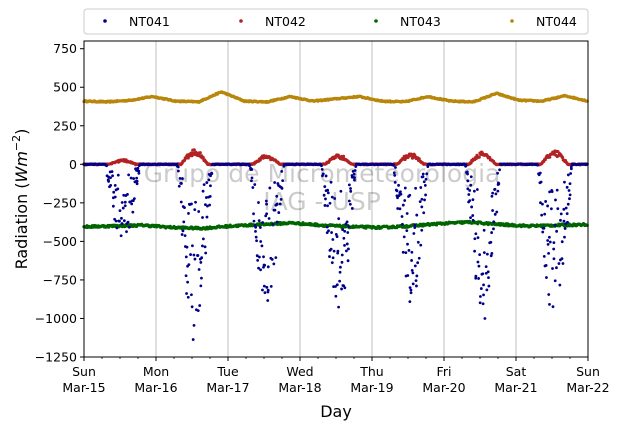 The image size is (622, 431). Describe the element at coordinates (516, 371) in the screenshot. I see `x-tick-label-day: Sat` at that location.